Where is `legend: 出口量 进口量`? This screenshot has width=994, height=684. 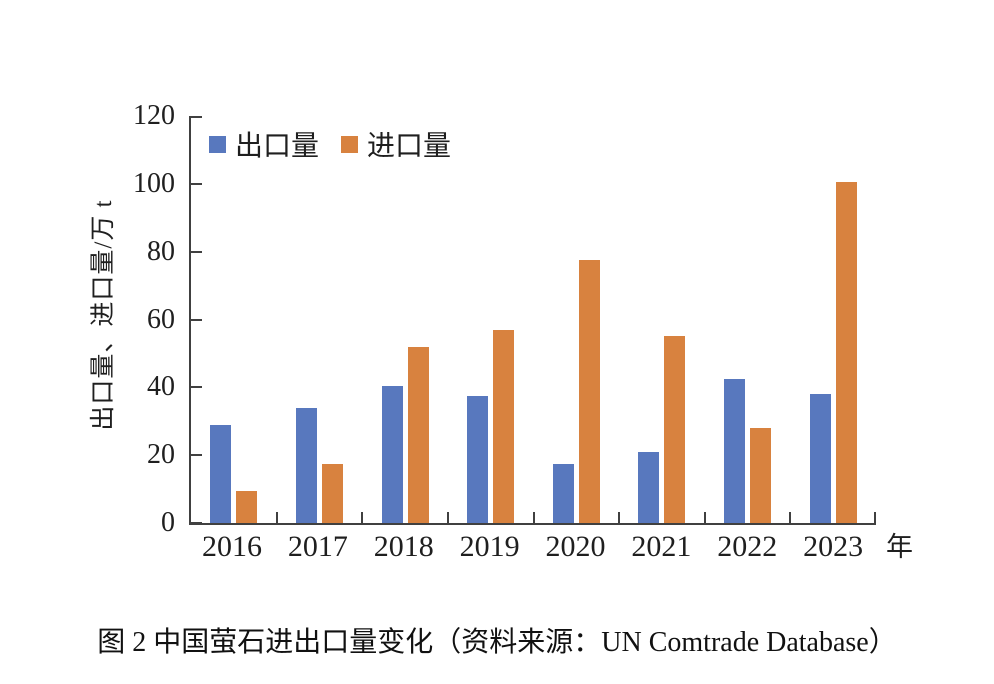 legend: 出口量 进口量 is located at coordinates (330, 144).